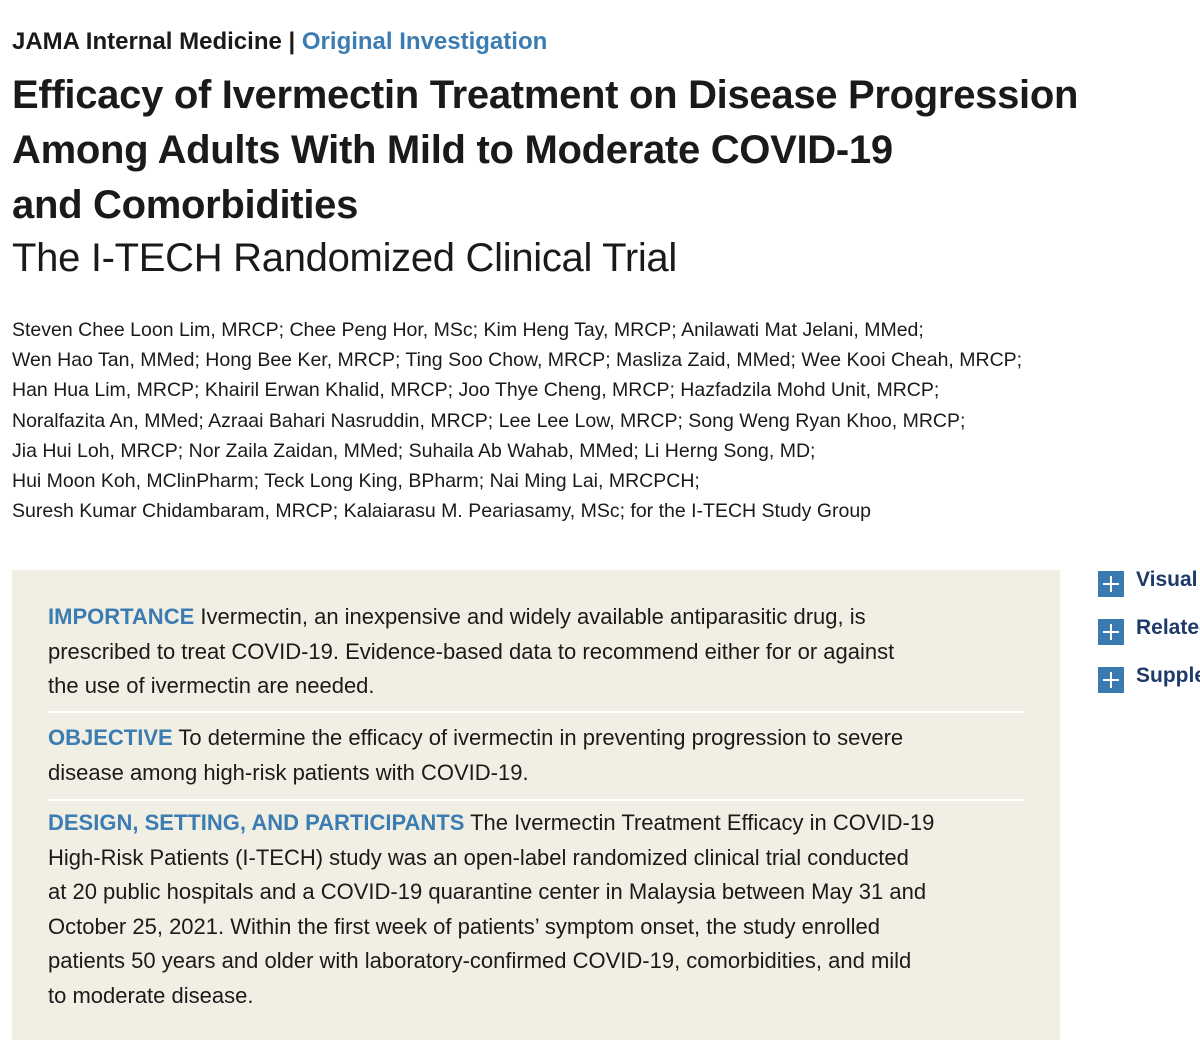  I want to click on section-label: OBJECTIVE, so click(110, 737).